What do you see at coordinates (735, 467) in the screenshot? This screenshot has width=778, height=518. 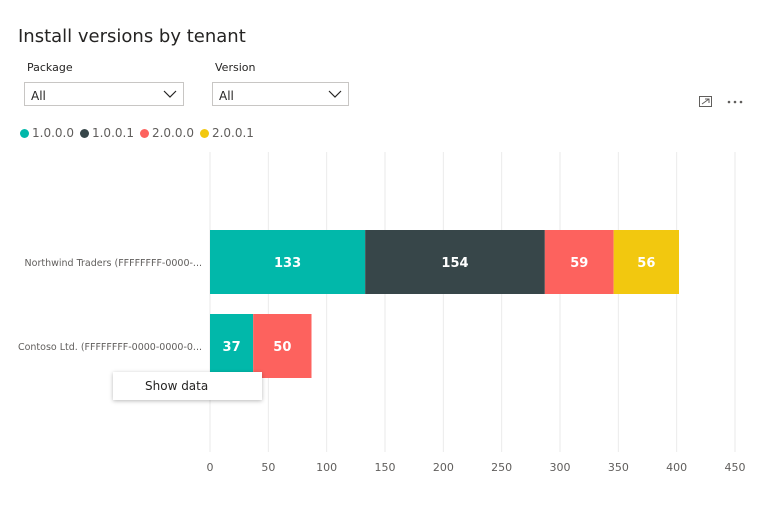 I see `x-tick-label: 450` at bounding box center [735, 467].